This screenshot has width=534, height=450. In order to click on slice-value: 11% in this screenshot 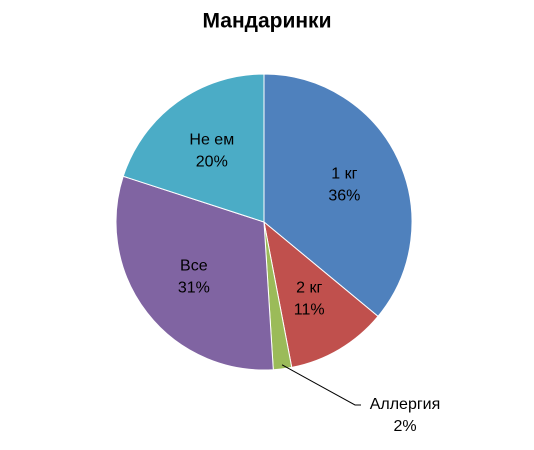, I will do `click(309, 310)`.